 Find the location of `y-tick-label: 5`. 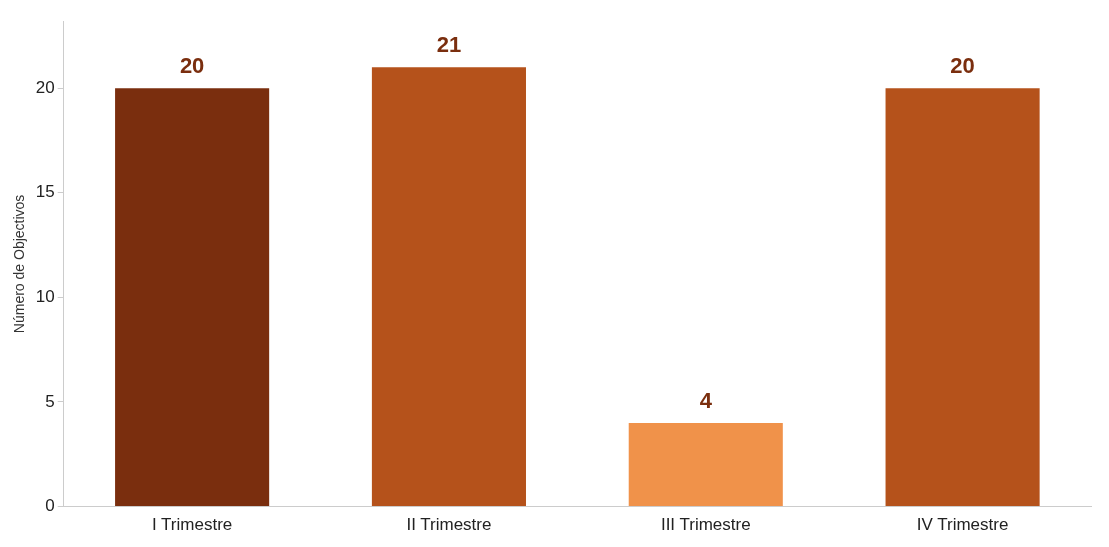

y-tick-label: 5 is located at coordinates (50, 401).